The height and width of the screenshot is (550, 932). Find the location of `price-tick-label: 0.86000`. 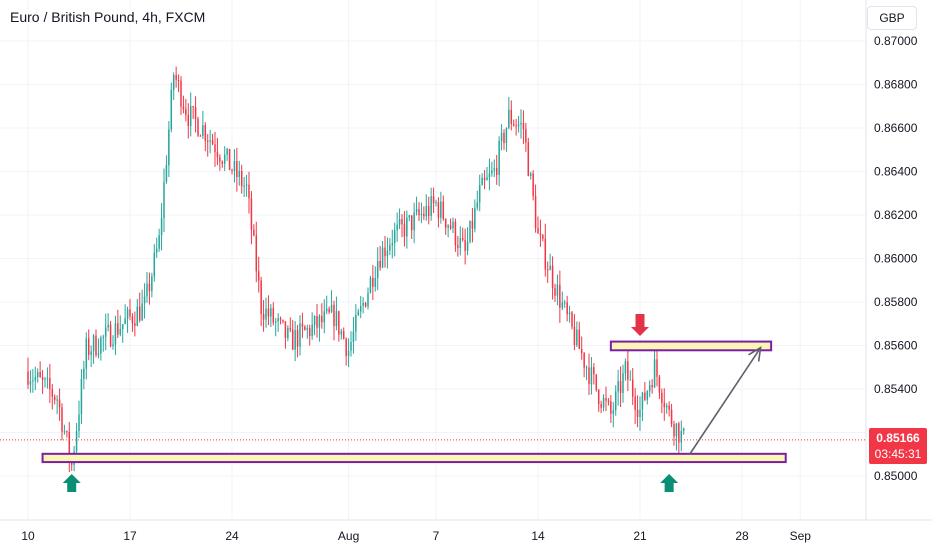

price-tick-label: 0.86000 is located at coordinates (896, 259).